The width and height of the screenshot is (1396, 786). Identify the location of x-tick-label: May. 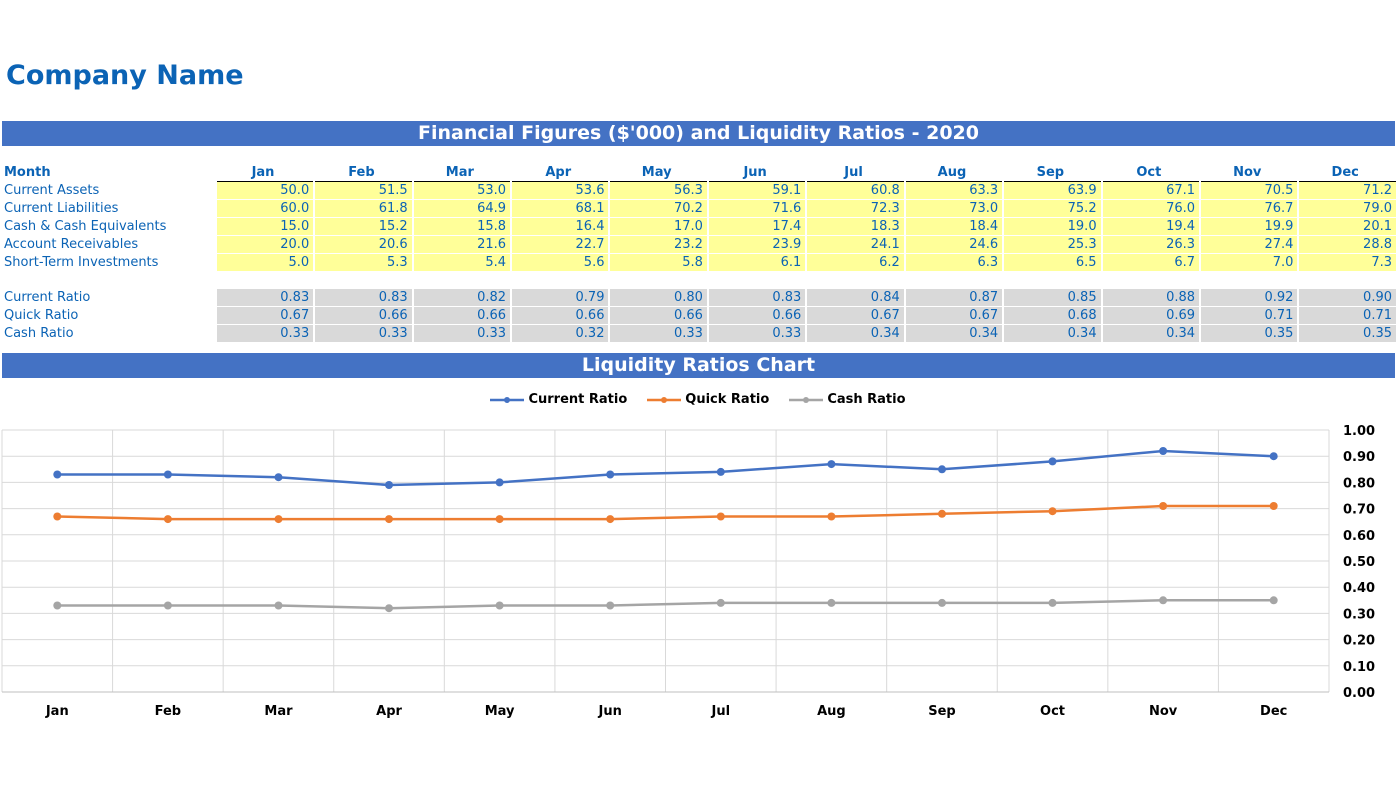
(500, 711).